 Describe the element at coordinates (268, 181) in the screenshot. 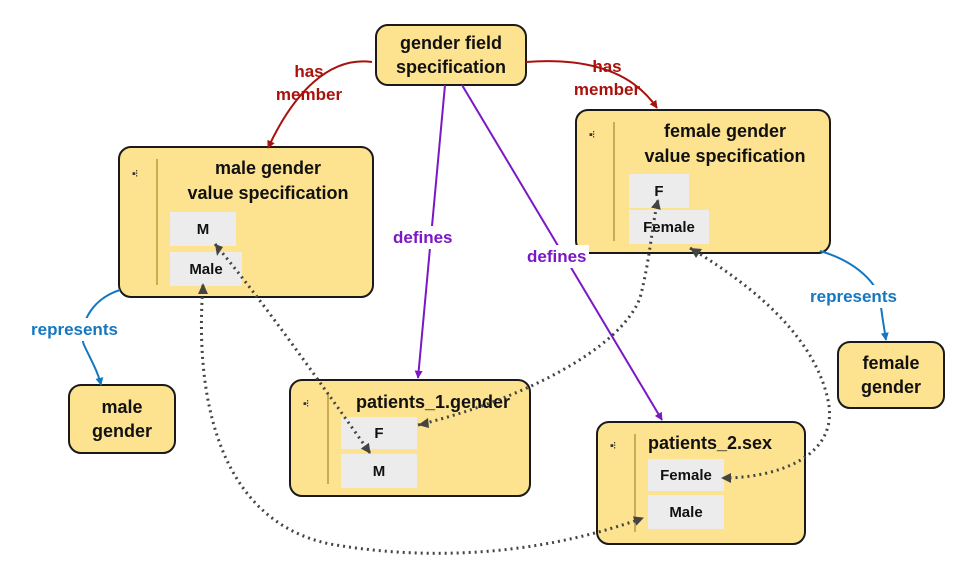

I see `node-title: male gender value specification` at that location.